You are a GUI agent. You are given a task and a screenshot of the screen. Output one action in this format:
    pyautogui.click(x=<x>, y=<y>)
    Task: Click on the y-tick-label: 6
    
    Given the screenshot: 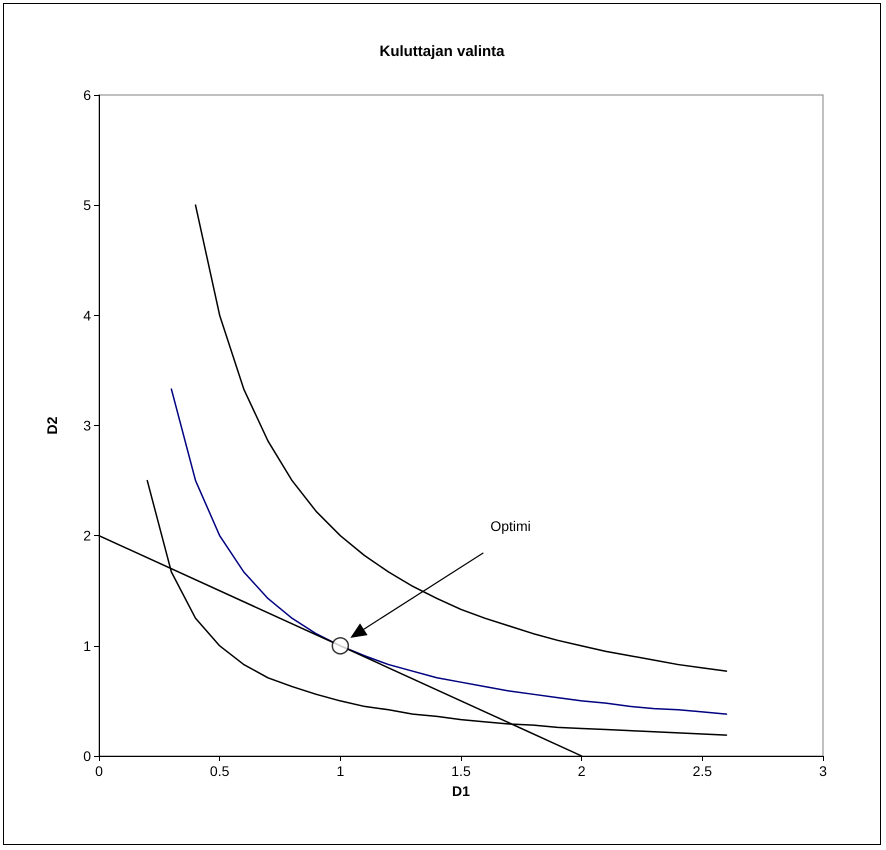 What is the action you would take?
    pyautogui.click(x=87, y=95)
    